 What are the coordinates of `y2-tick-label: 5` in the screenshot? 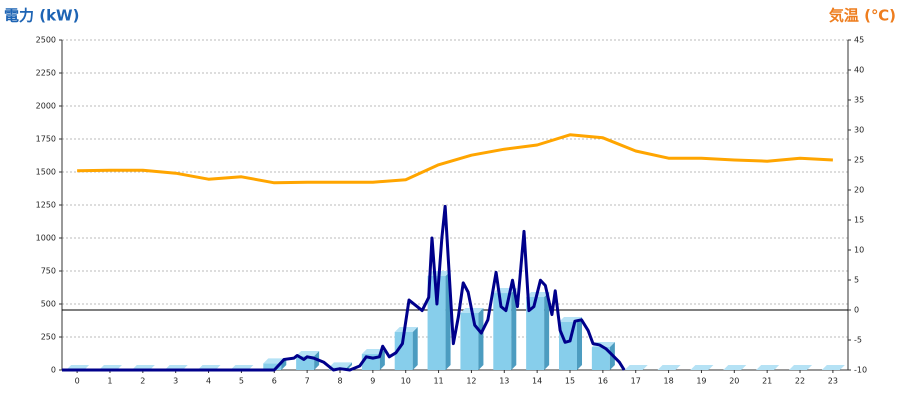 It's located at (856, 280).